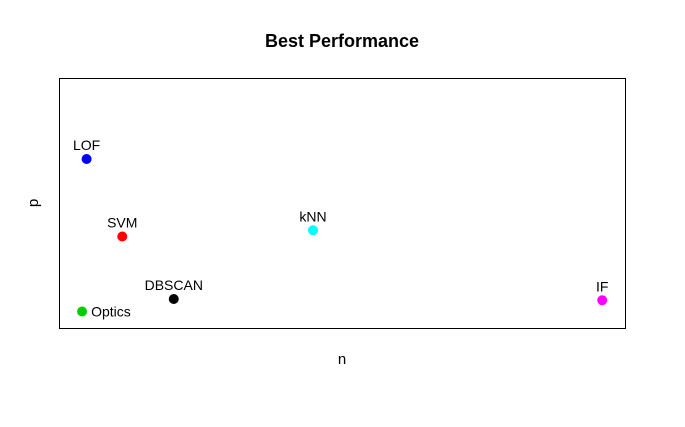 This screenshot has height=427, width=685. What do you see at coordinates (602, 286) in the screenshot?
I see `point-label-if: IF` at bounding box center [602, 286].